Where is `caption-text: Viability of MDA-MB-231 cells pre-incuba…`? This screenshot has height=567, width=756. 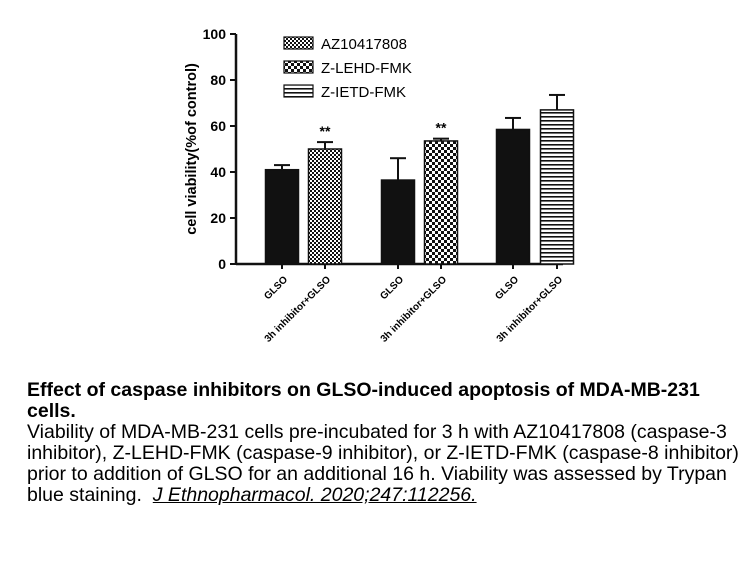 caption-text: Viability of MDA-MB-231 cells pre-incuba… is located at coordinates (383, 463).